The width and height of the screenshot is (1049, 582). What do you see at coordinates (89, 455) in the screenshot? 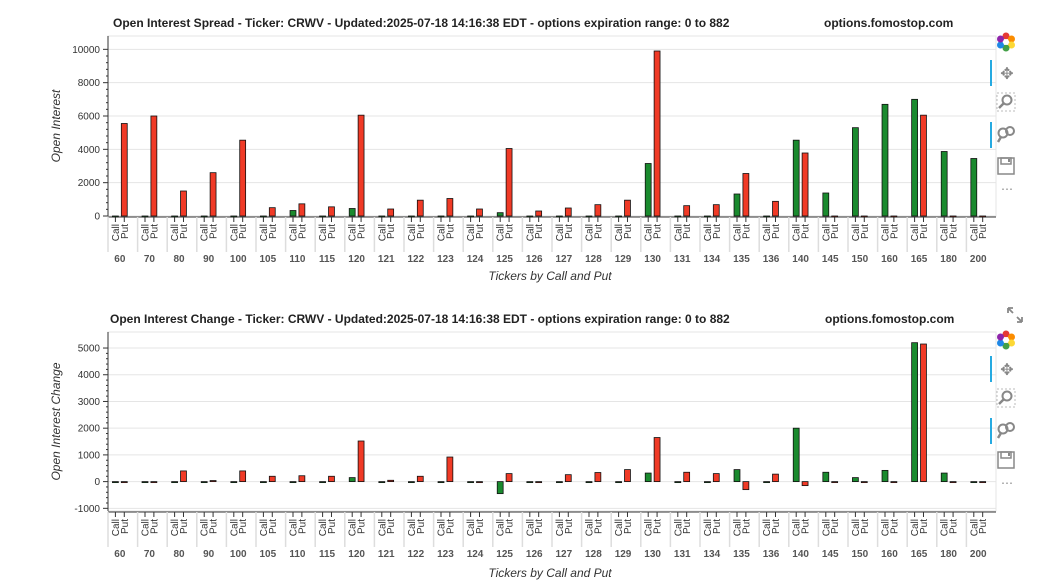
I see `y-tick-label: 1000` at bounding box center [89, 455].